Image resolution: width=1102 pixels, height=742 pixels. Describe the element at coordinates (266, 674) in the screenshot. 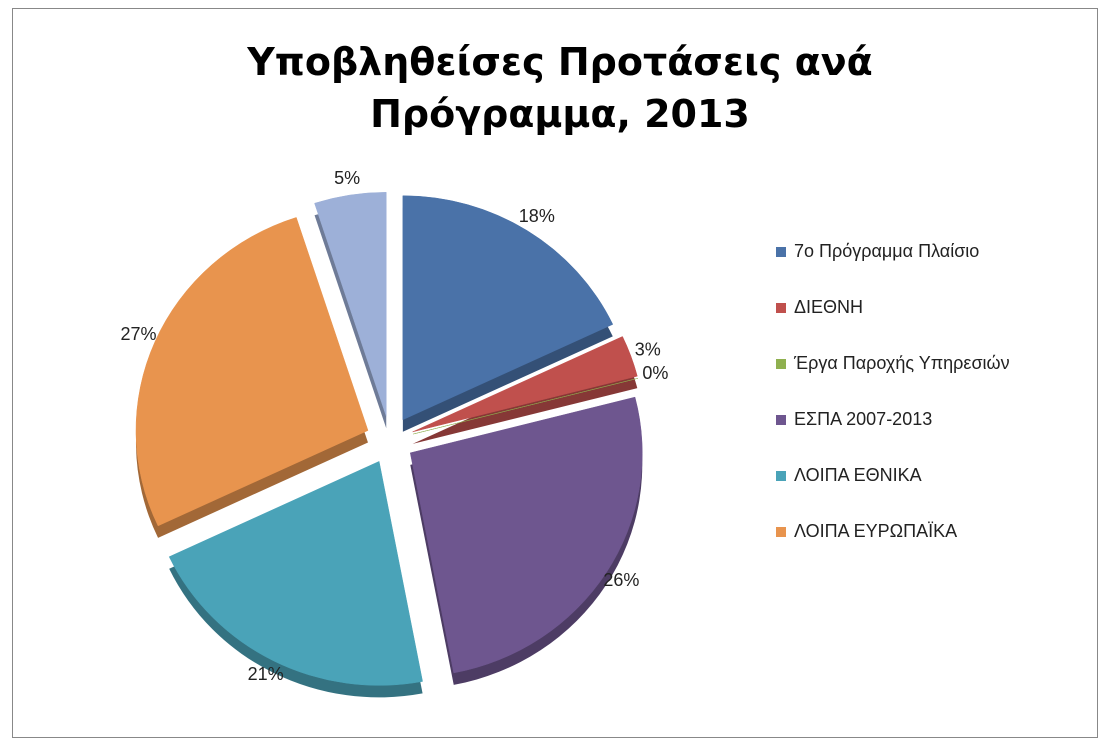

I see `data-label: 21%` at that location.